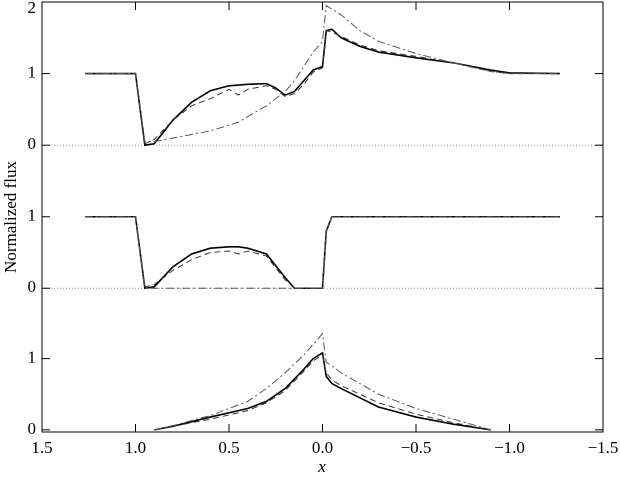 This screenshot has height=480, width=620. Describe the element at coordinates (416, 447) in the screenshot. I see `x-tick-label: −0.5` at that location.